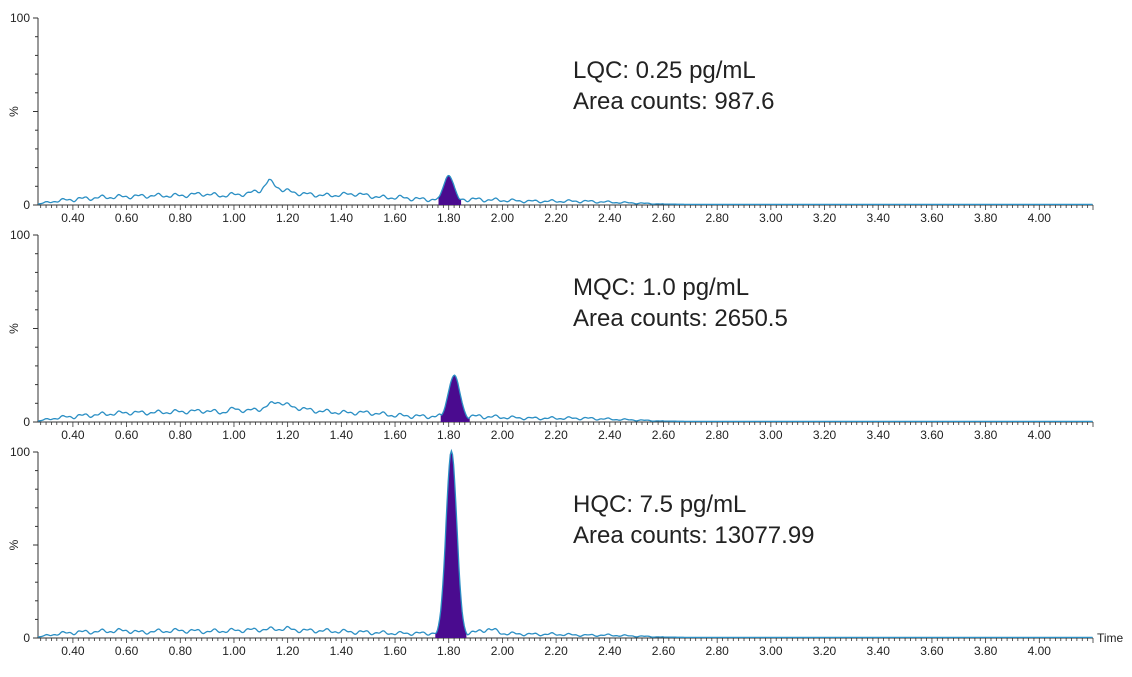 The height and width of the screenshot is (677, 1132). Describe the element at coordinates (673, 101) in the screenshot. I see `area-counts-label: Area counts: 987.6` at that location.